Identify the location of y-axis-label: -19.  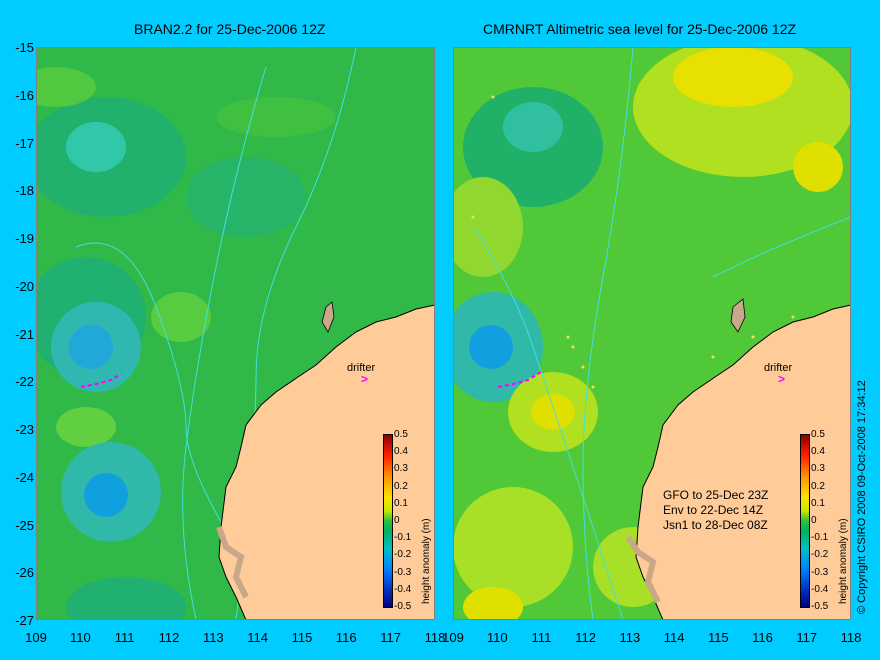
(24, 238).